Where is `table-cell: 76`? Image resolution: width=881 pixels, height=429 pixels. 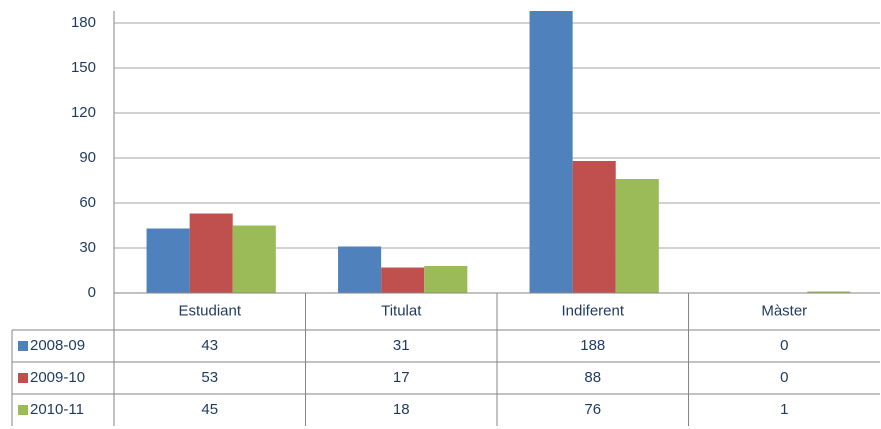 table-cell: 76 is located at coordinates (592, 409).